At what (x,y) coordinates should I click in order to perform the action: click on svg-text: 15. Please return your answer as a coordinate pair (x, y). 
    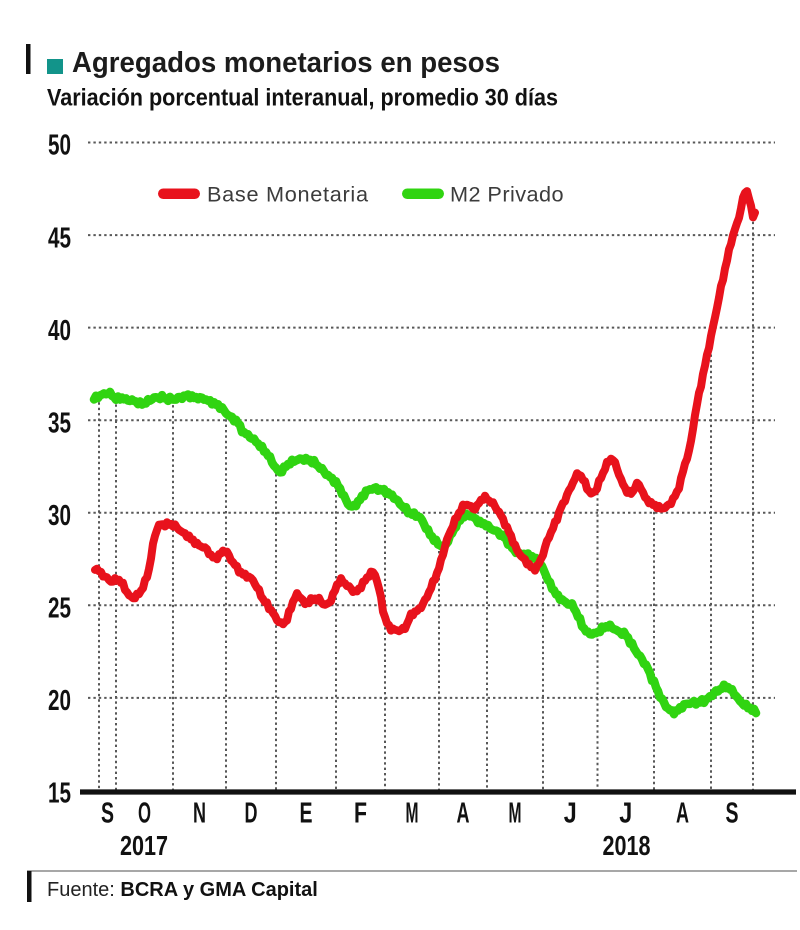
    Looking at the image, I should click on (59, 794).